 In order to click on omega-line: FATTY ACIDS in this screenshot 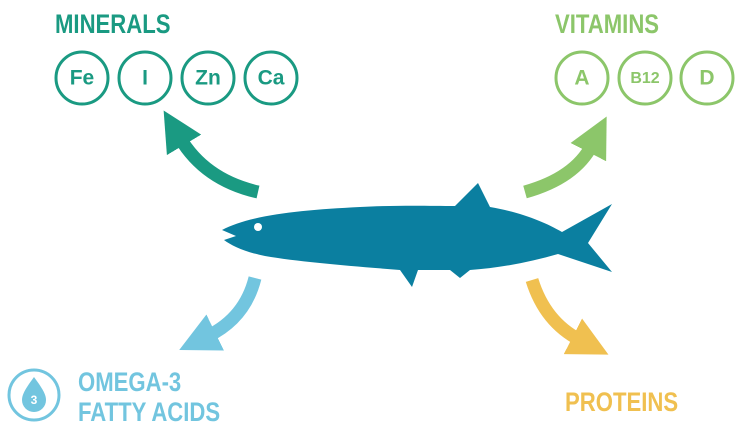, I will do `click(149, 413)`.